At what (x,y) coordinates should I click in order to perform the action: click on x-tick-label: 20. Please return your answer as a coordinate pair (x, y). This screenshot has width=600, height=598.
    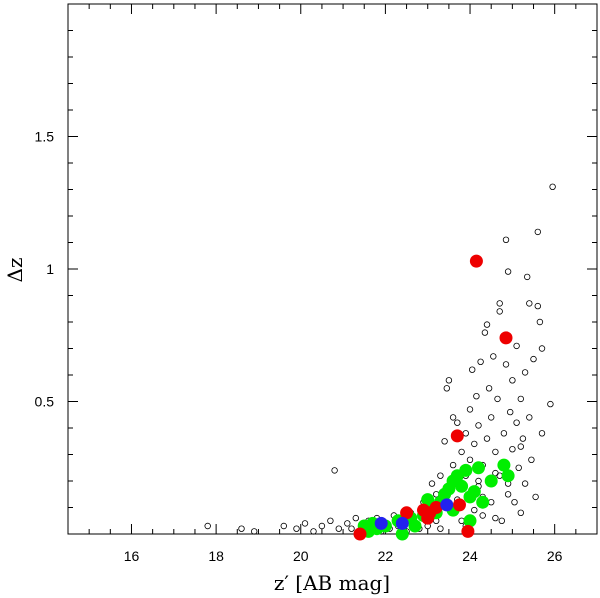
    Looking at the image, I should click on (301, 556).